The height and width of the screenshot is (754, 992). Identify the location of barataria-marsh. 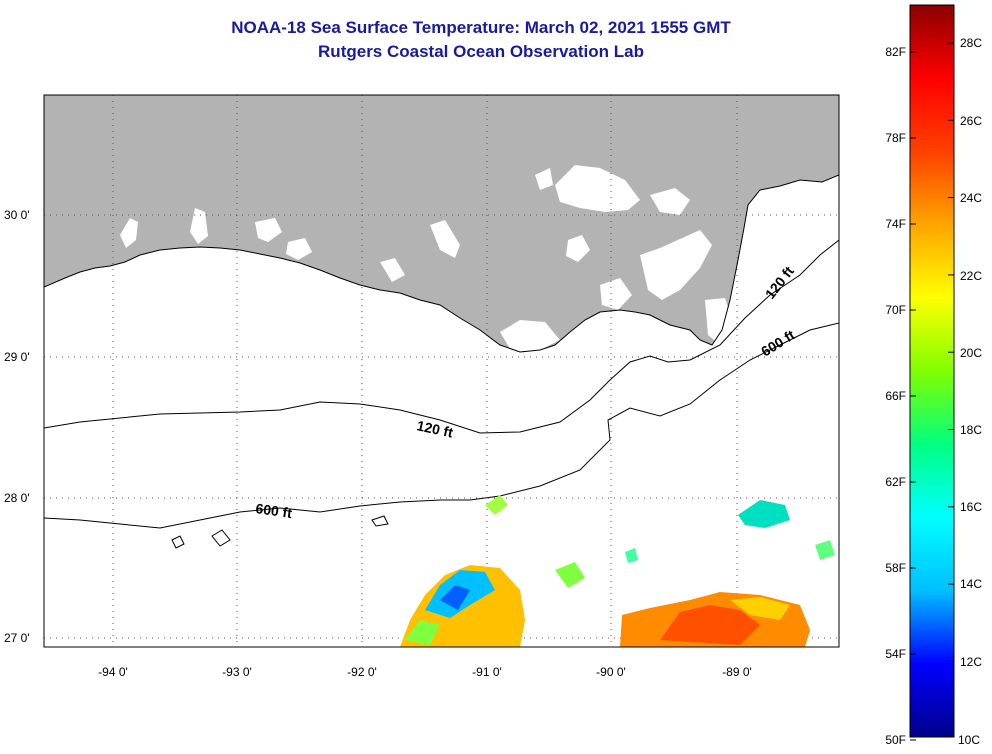
(616, 294).